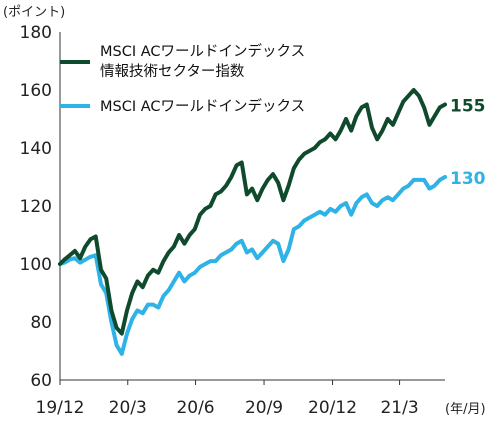 The image size is (500, 425). I want to click on legend-label-sector-line2: 情報技術セクター指数, so click(172, 71).